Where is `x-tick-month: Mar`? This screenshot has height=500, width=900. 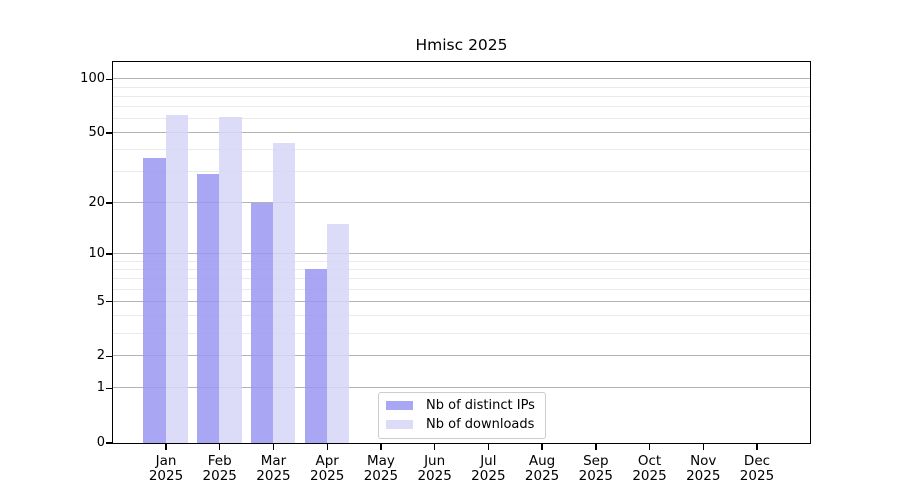 x-tick-month: Mar is located at coordinates (273, 461).